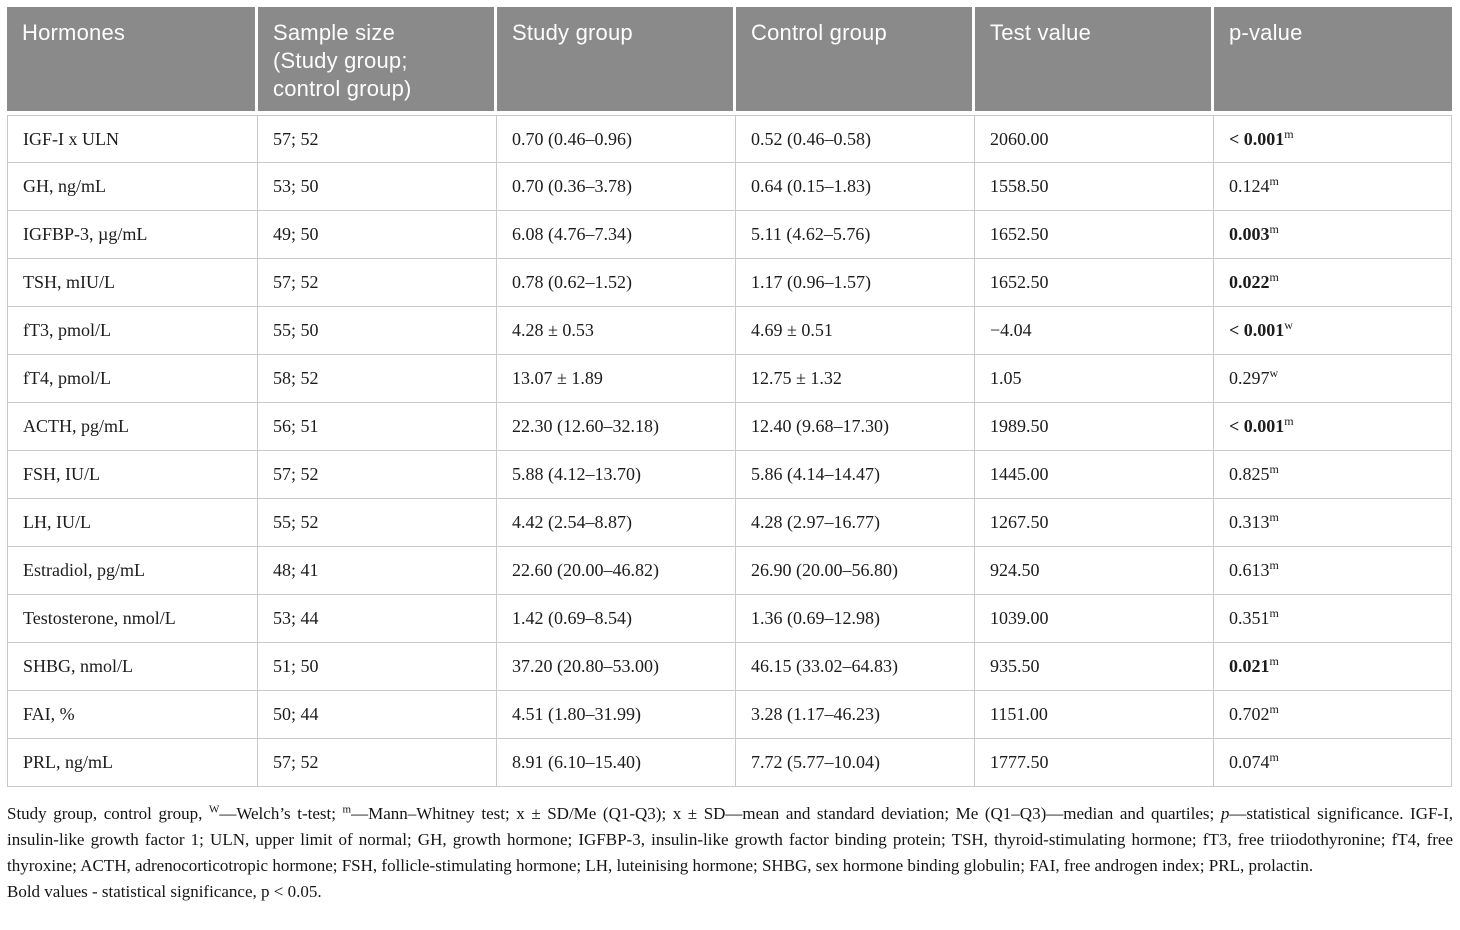  I want to click on study-group-cell: 6.08 (4.76–7.34), so click(616, 235).